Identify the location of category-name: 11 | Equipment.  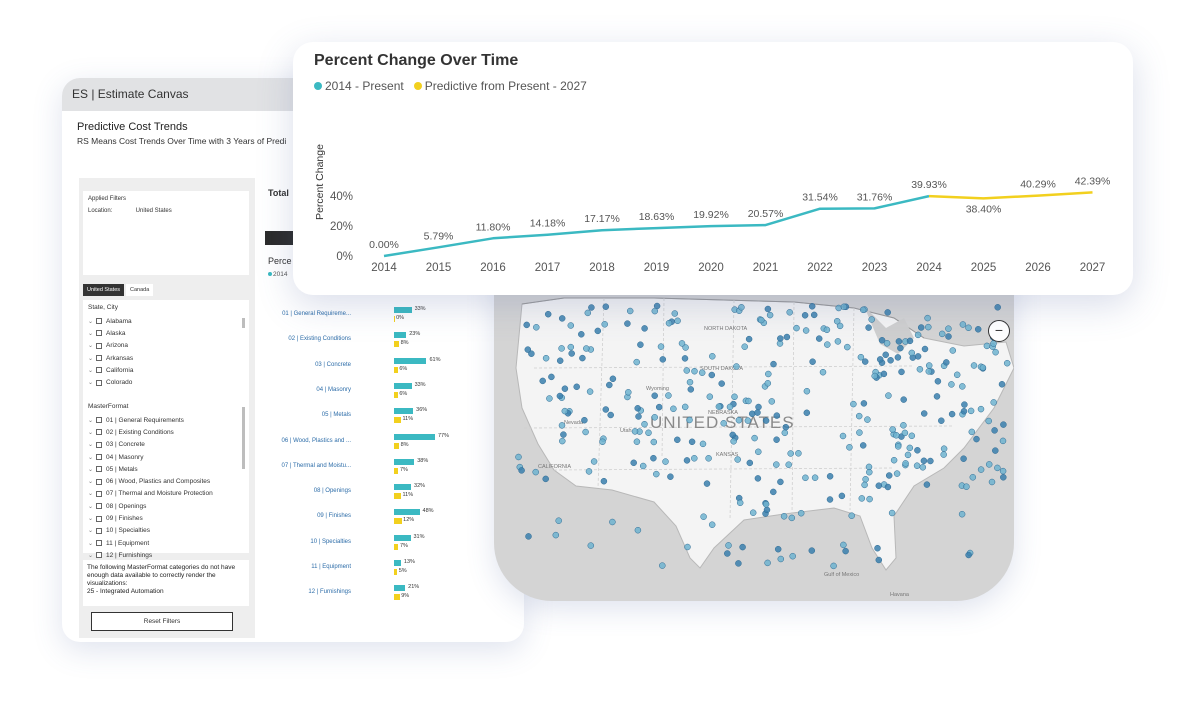
(331, 567).